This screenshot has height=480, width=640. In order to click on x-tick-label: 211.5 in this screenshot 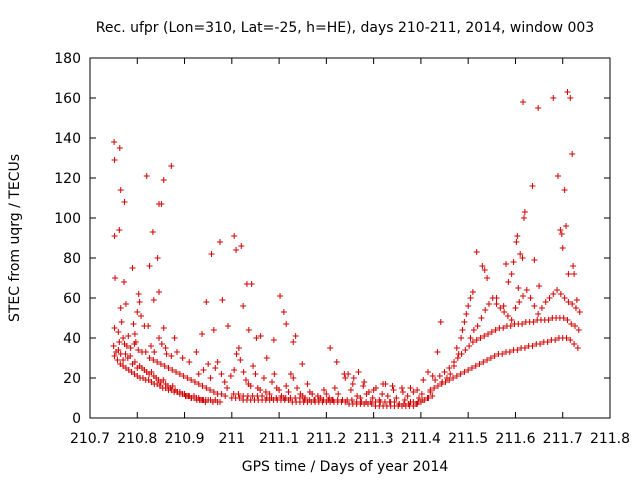, I will do `click(468, 439)`.